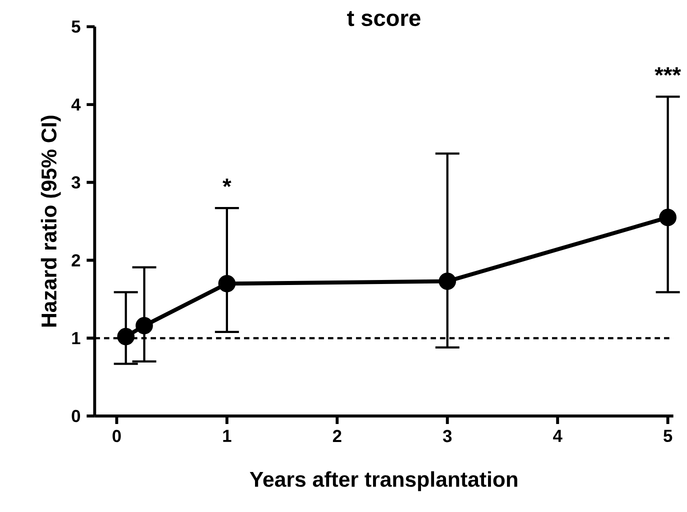  Describe the element at coordinates (116, 436) in the screenshot. I see `x-tick-label: 0` at that location.